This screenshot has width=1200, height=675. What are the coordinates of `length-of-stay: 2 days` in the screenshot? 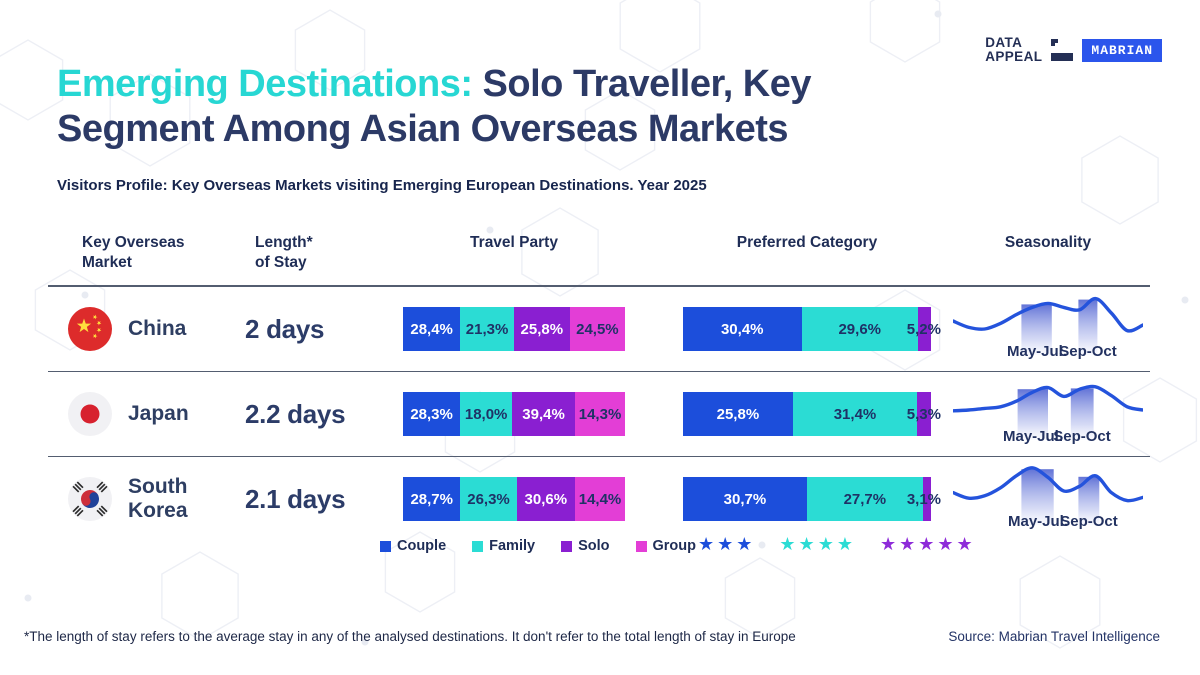 It's located at (285, 328).